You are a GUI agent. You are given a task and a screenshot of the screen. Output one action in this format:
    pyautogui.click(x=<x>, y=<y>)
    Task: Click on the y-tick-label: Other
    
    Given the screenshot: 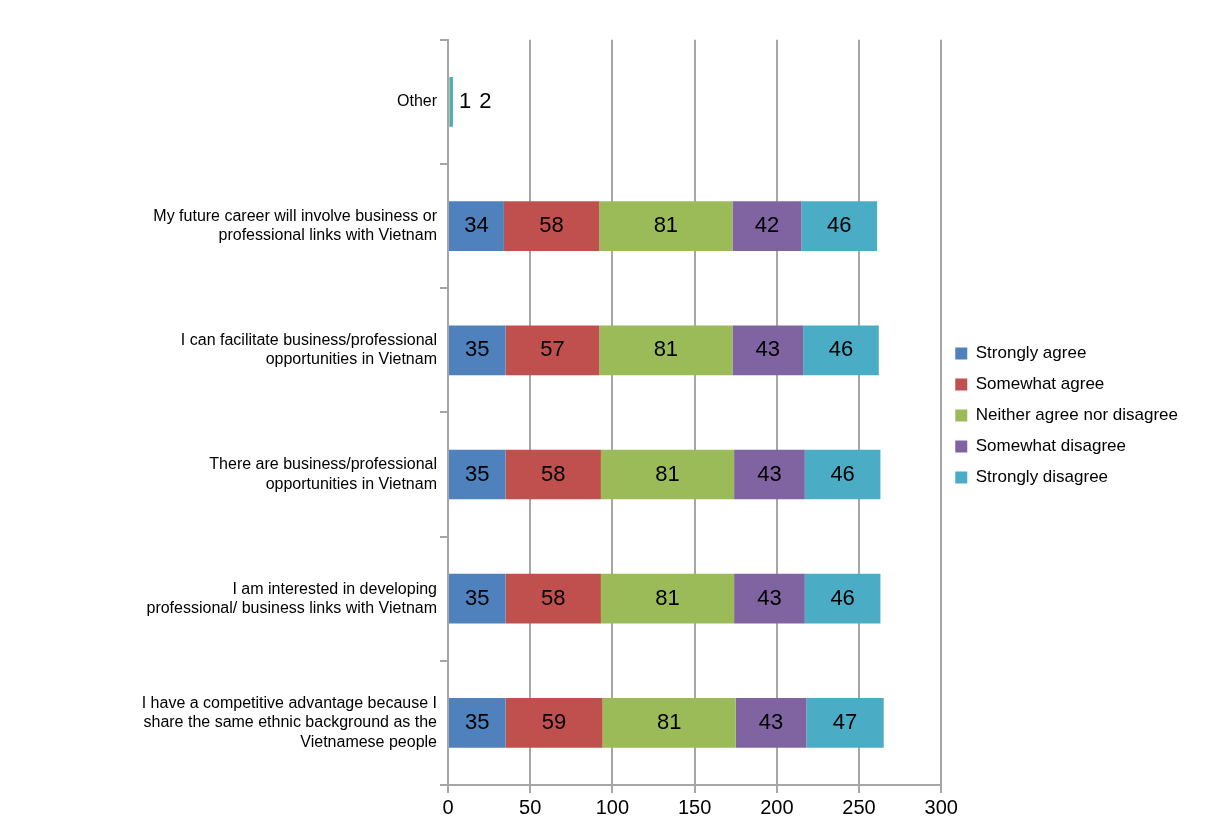 What is the action you would take?
    pyautogui.click(x=417, y=101)
    